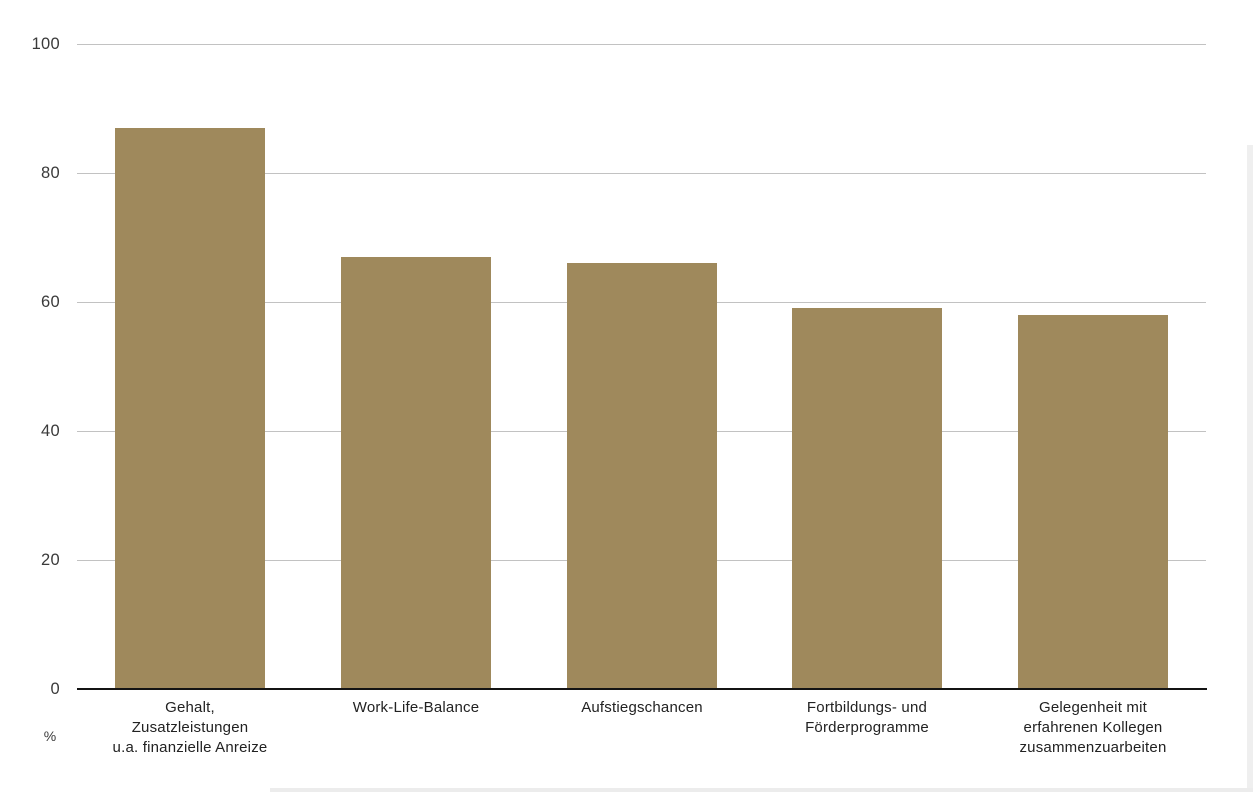 Image resolution: width=1253 pixels, height=792 pixels. I want to click on page-background-right-edge, so click(1250, 468).